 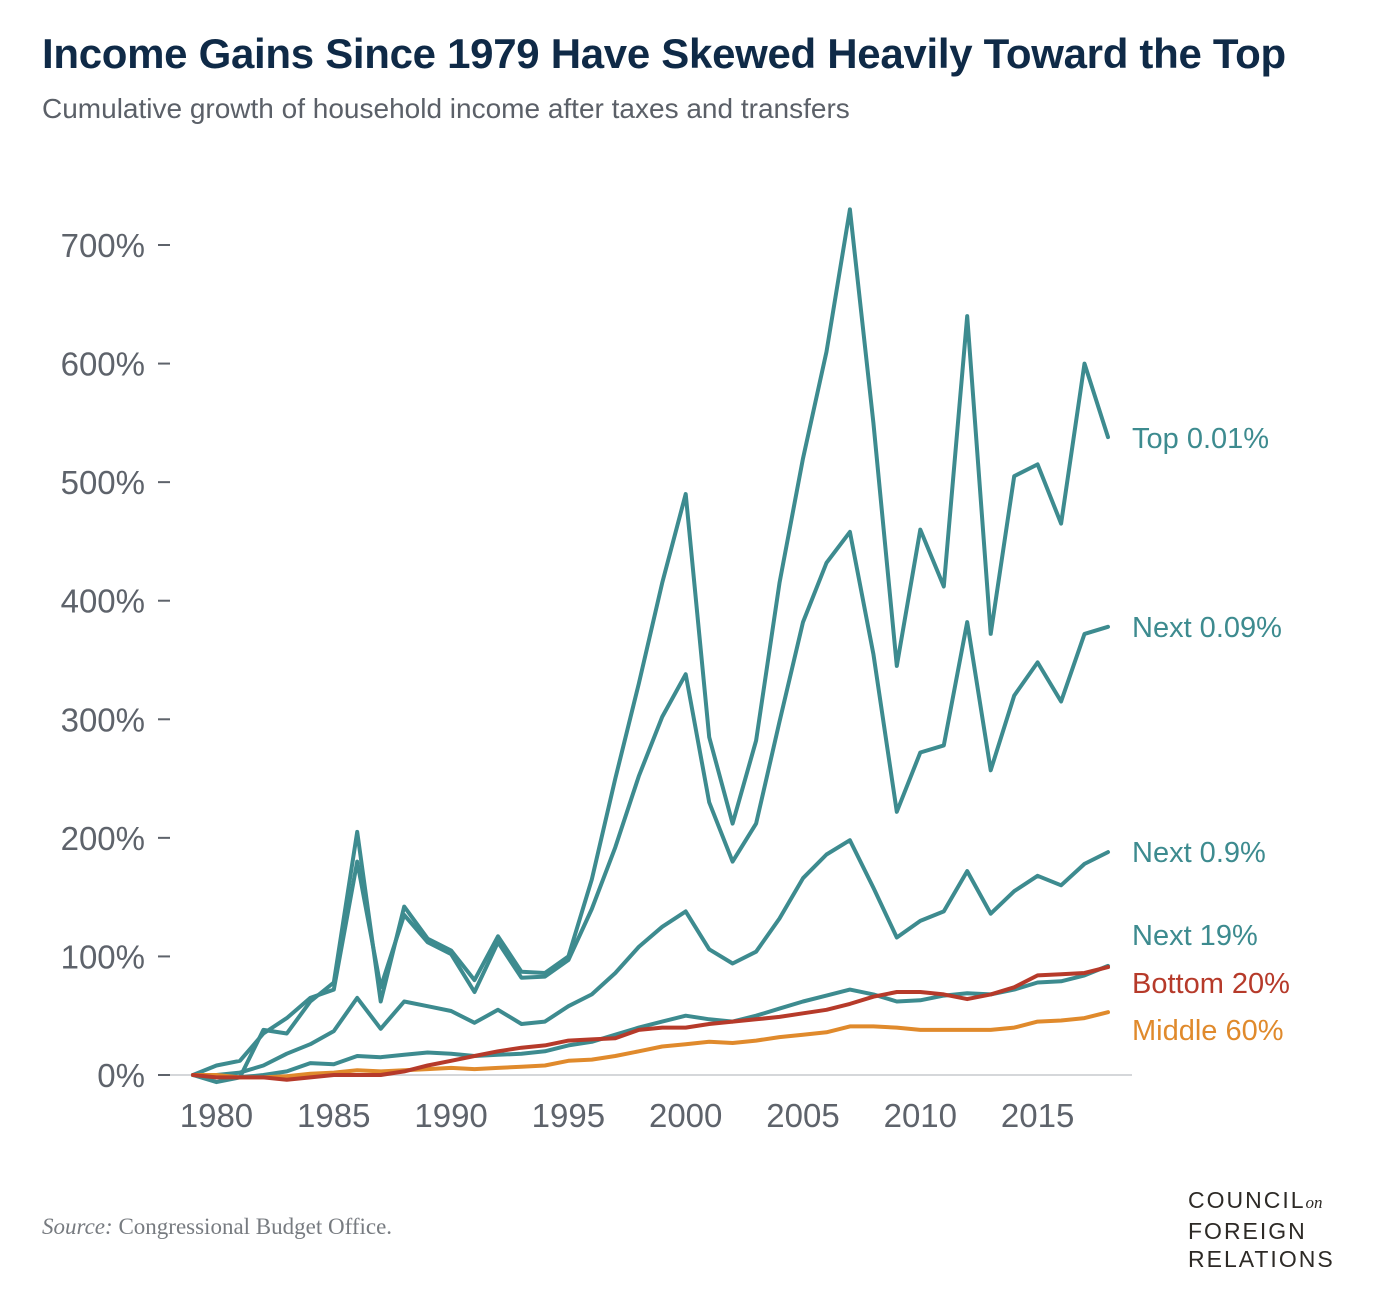 I want to click on series-line-bottom-20-, so click(x=650, y=1023).